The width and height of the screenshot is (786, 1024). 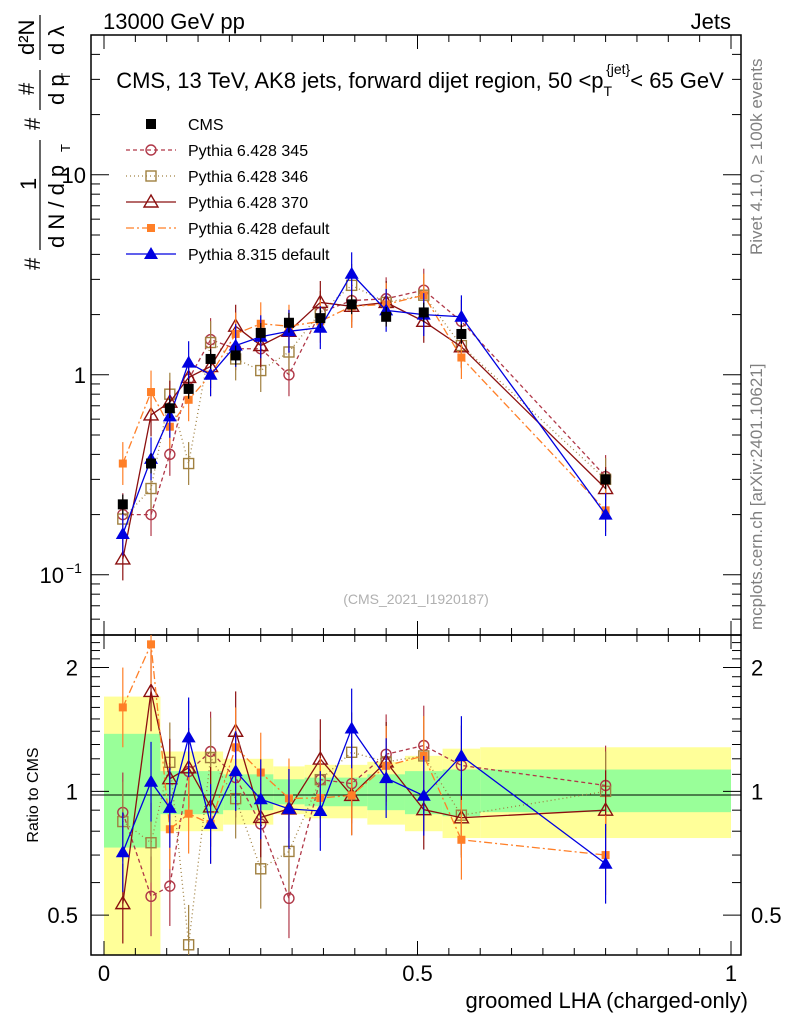 I want to click on series-CMS, so click(x=364, y=404).